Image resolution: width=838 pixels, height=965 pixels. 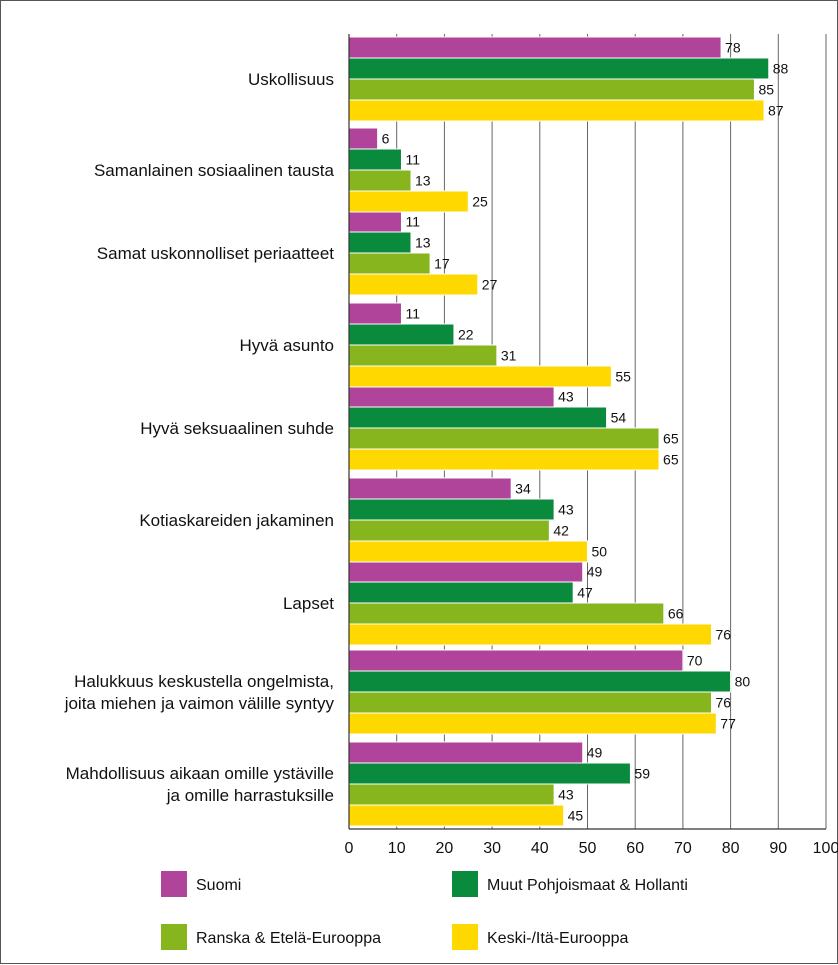 What do you see at coordinates (287, 345) in the screenshot?
I see `category-label: Hyvä asunto` at bounding box center [287, 345].